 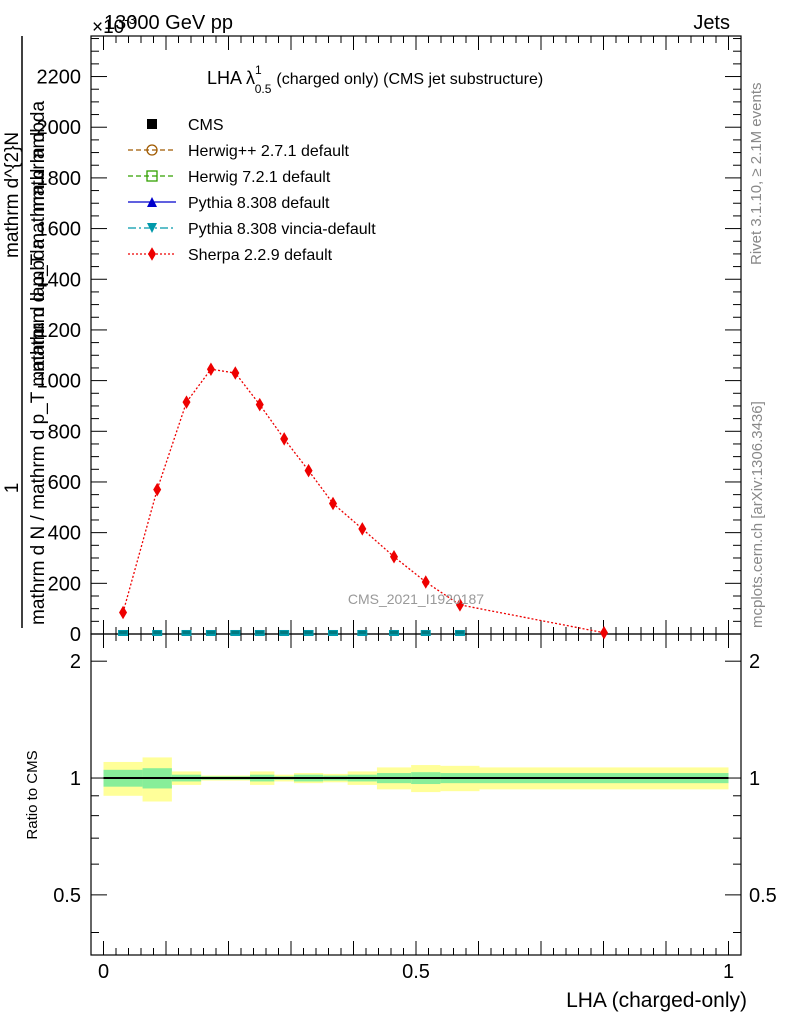 I want to click on side-rivet-label: Rivet 3.1.10, ≥ 2.1M events, so click(x=756, y=174).